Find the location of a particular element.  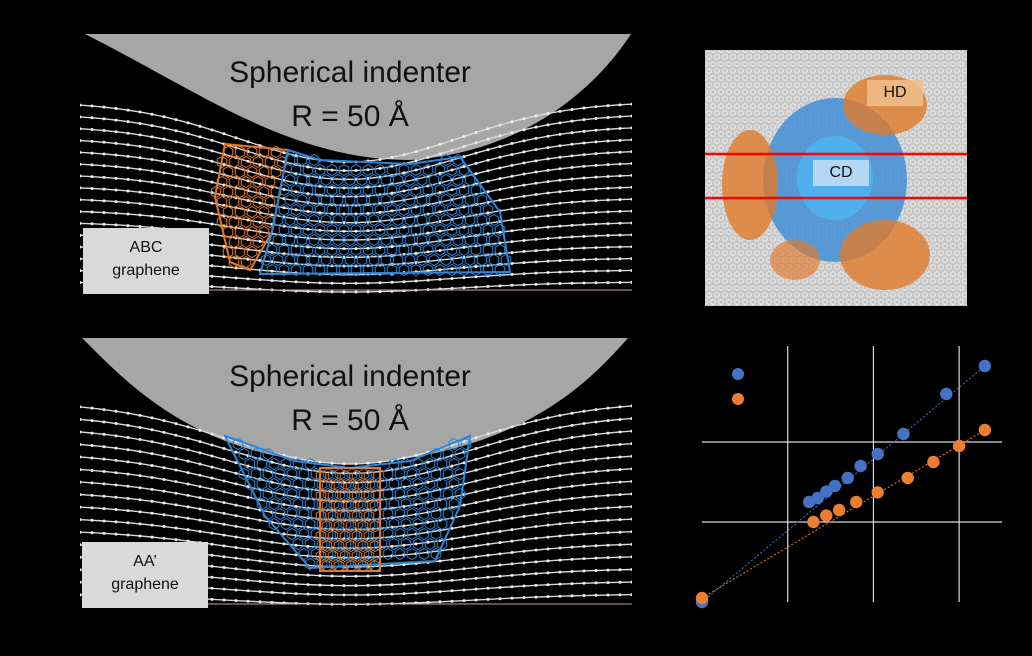

abc-blue-domain-outline is located at coordinates (385, 212).